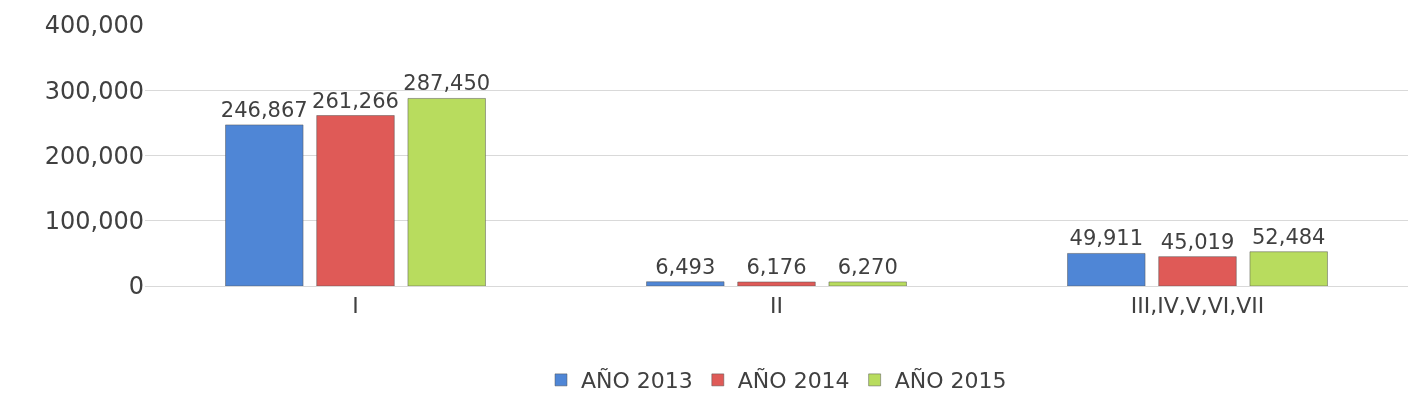 The height and width of the screenshot is (411, 1418). I want to click on data-label: 52,484, so click(1288, 236).